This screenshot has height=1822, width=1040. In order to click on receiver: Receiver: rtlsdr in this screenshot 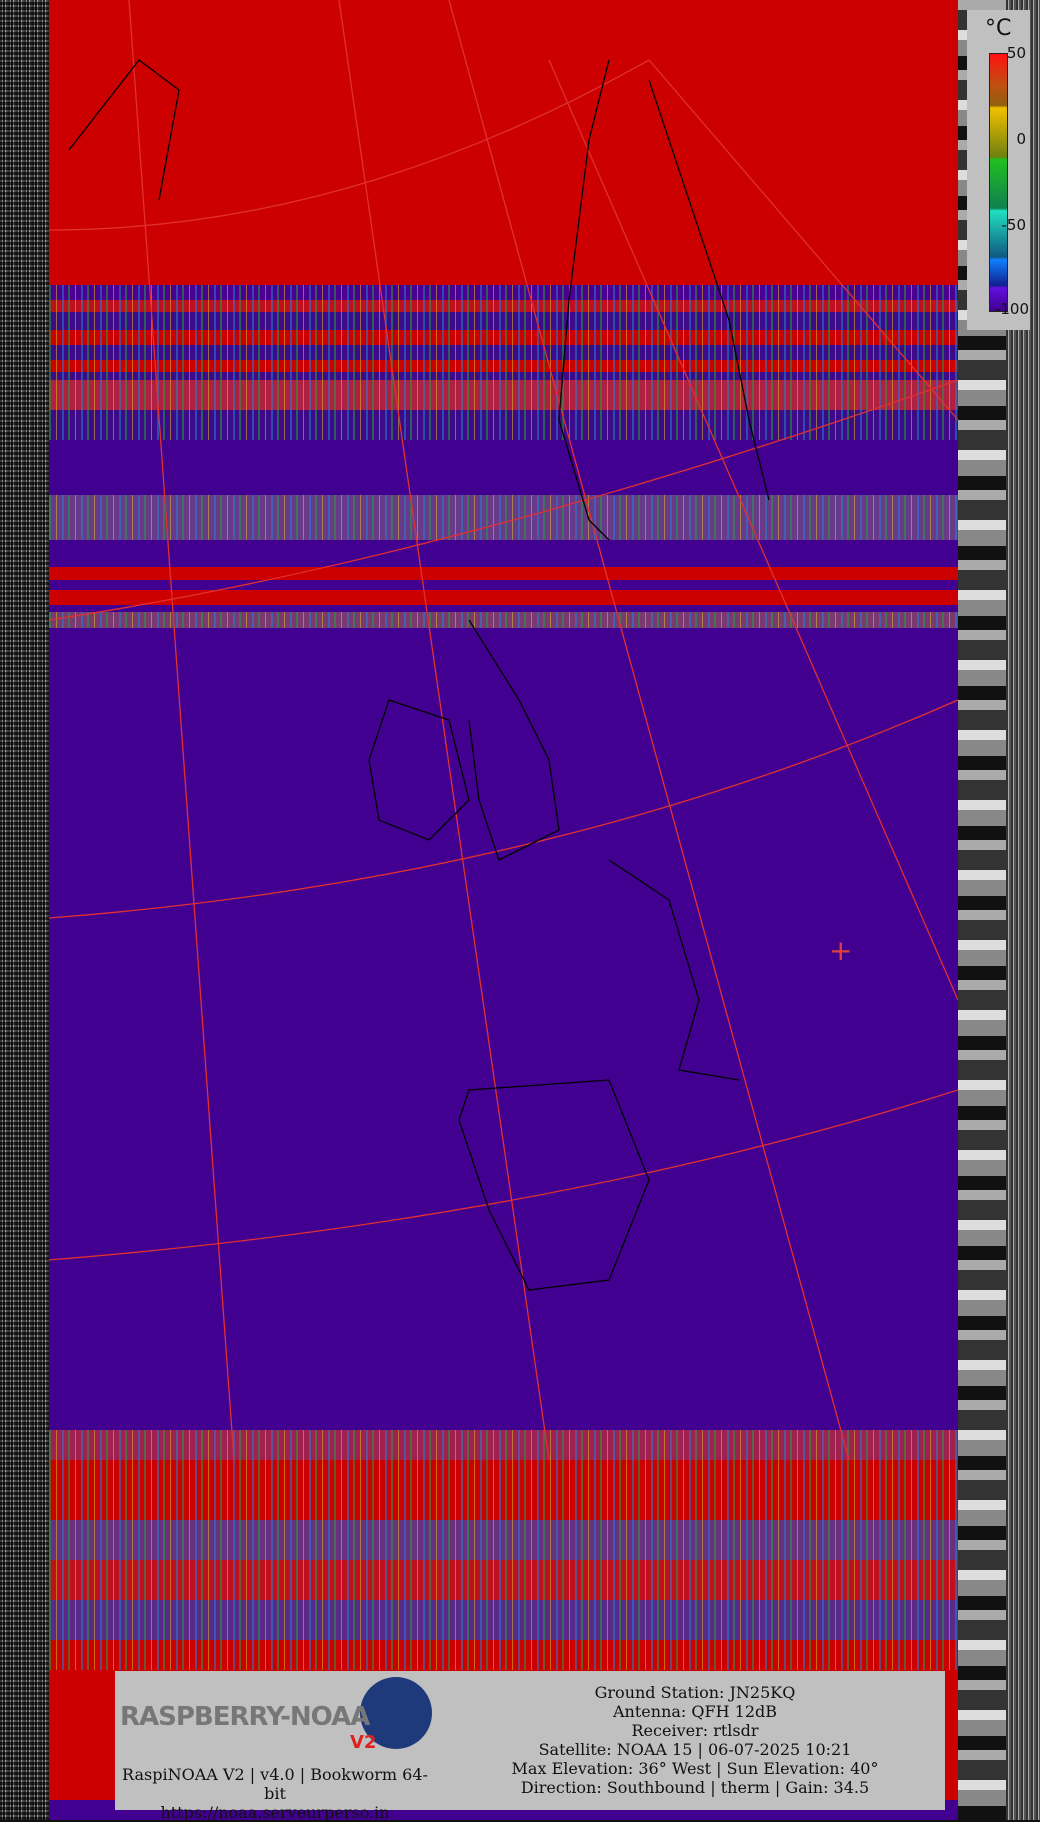, I will do `click(695, 1730)`.